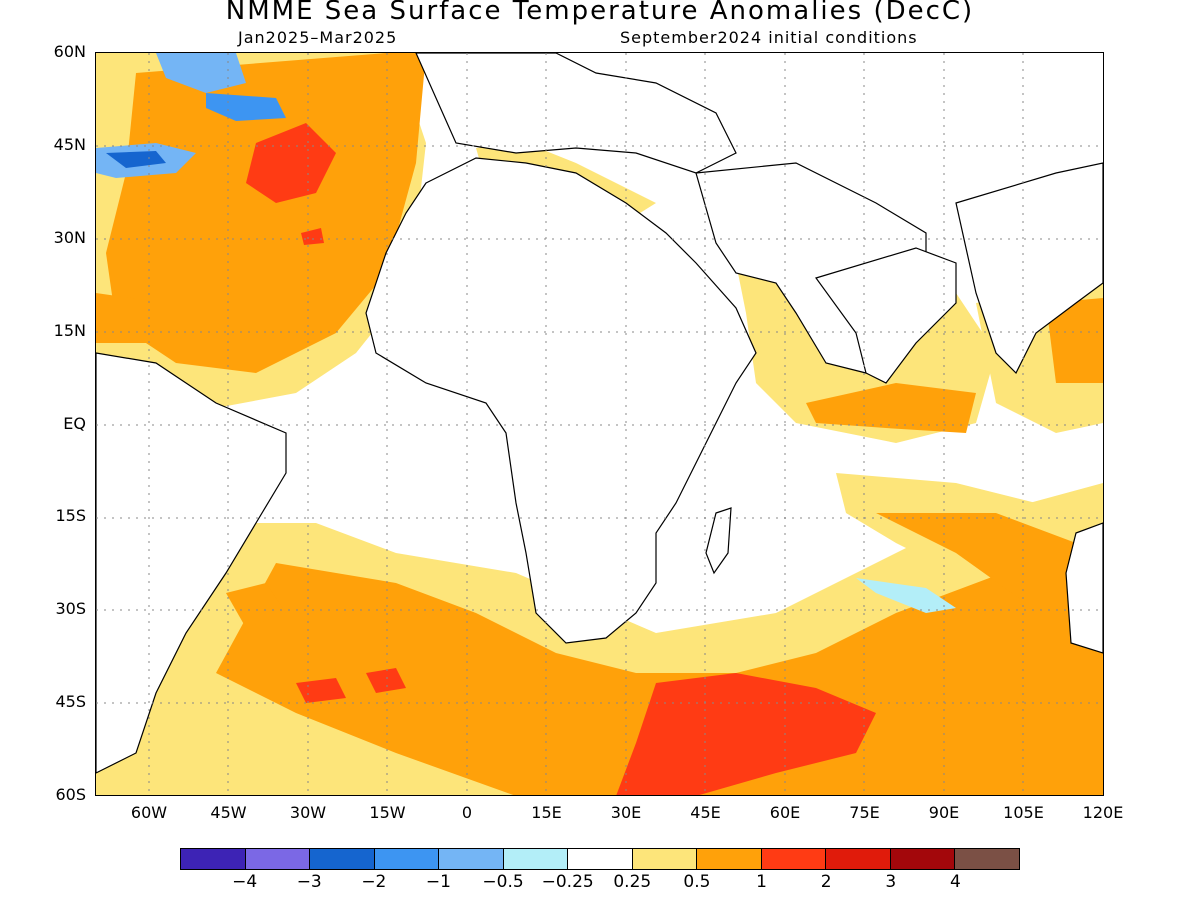 This screenshot has height=900, width=1200. Describe the element at coordinates (69, 330) in the screenshot. I see `y-tick-label: 15N` at that location.